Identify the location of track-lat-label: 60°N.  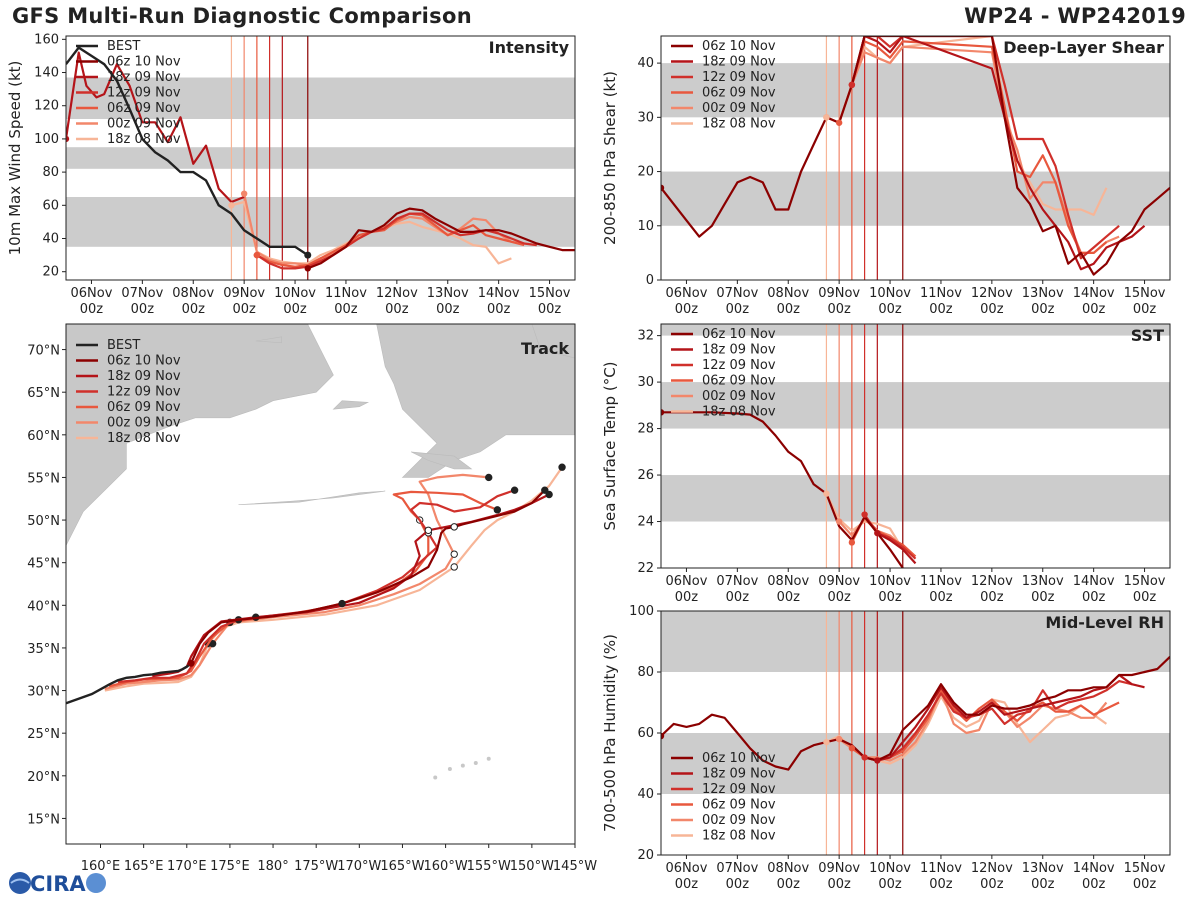
(43, 436).